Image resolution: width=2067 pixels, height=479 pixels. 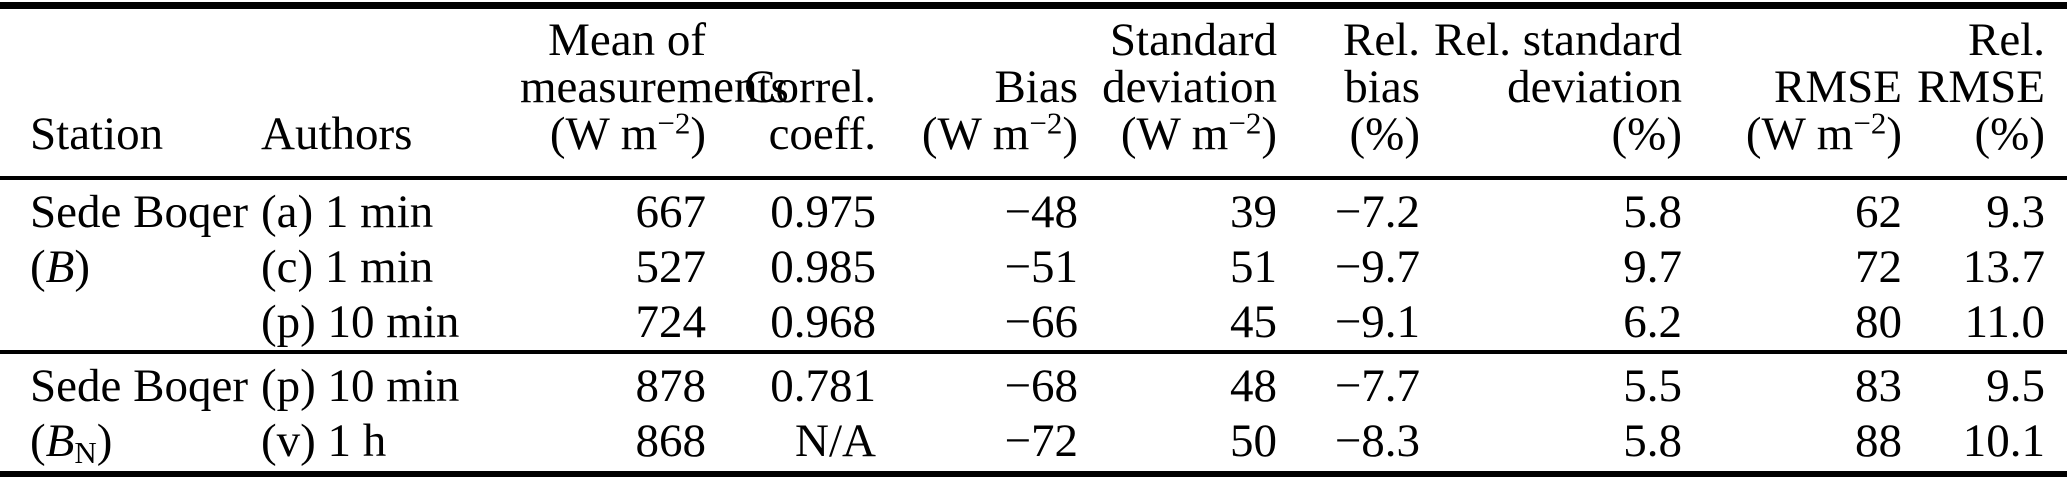 What do you see at coordinates (1253, 386) in the screenshot?
I see `standard-deviation-cell: 48` at bounding box center [1253, 386].